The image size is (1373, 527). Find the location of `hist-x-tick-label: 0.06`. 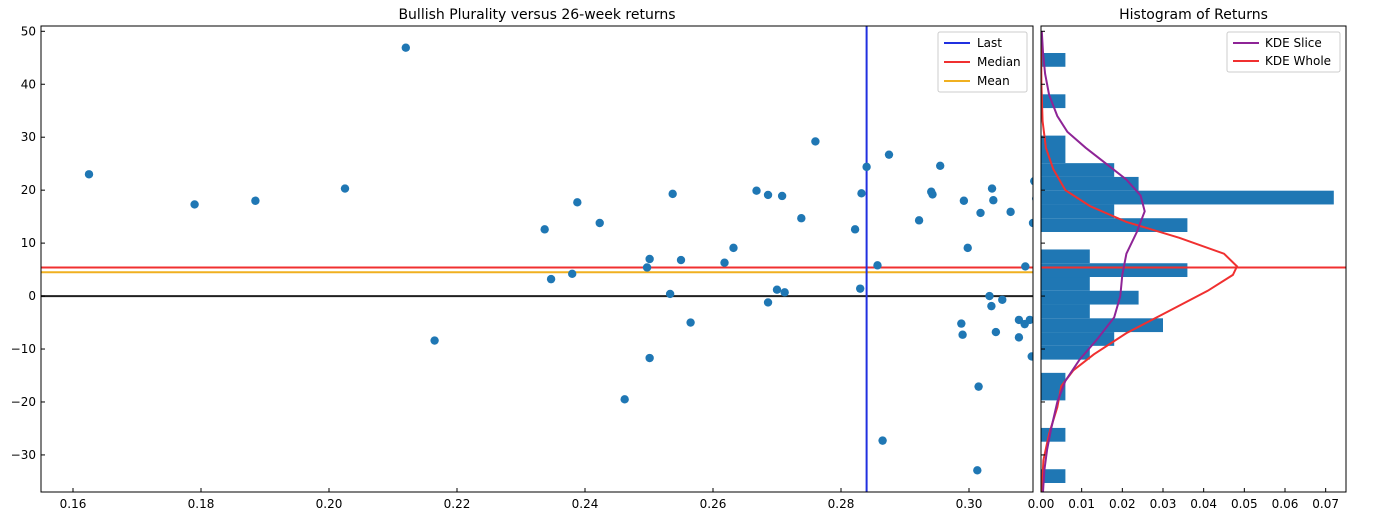

hist-x-tick-label: 0.06 is located at coordinates (1285, 504).